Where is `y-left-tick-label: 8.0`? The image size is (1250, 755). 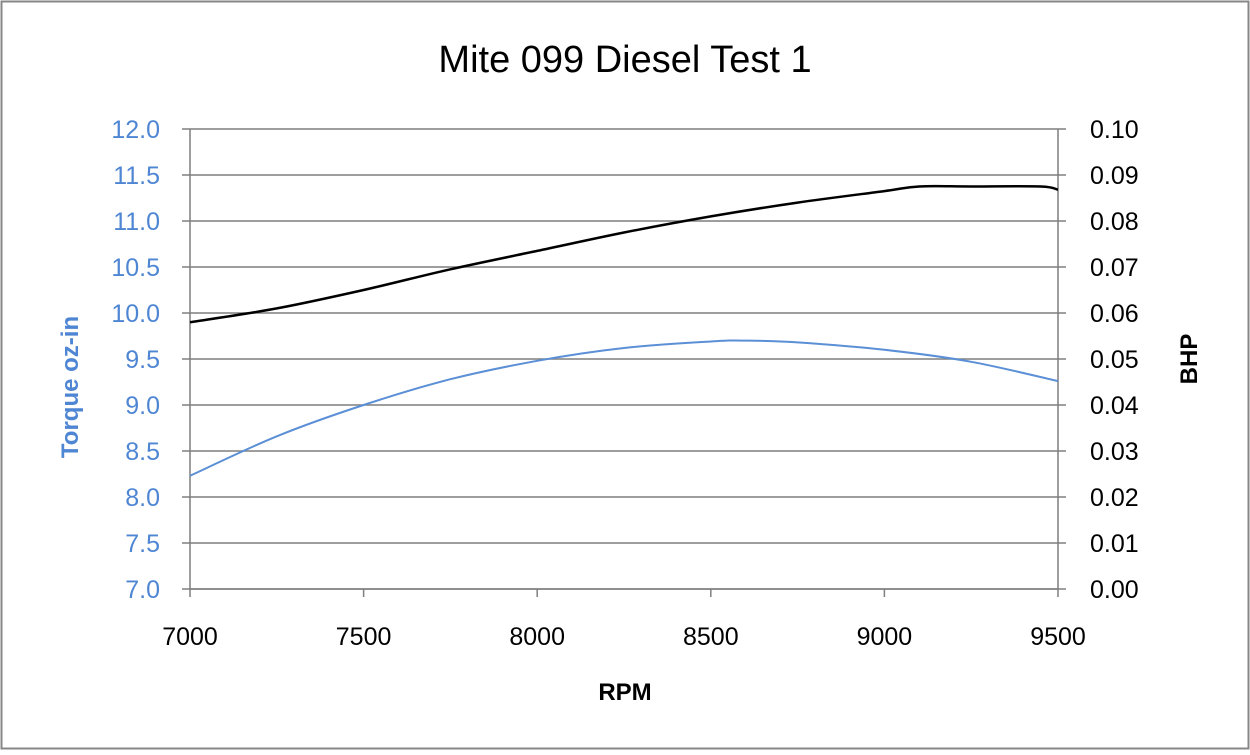 y-left-tick-label: 8.0 is located at coordinates (142, 498).